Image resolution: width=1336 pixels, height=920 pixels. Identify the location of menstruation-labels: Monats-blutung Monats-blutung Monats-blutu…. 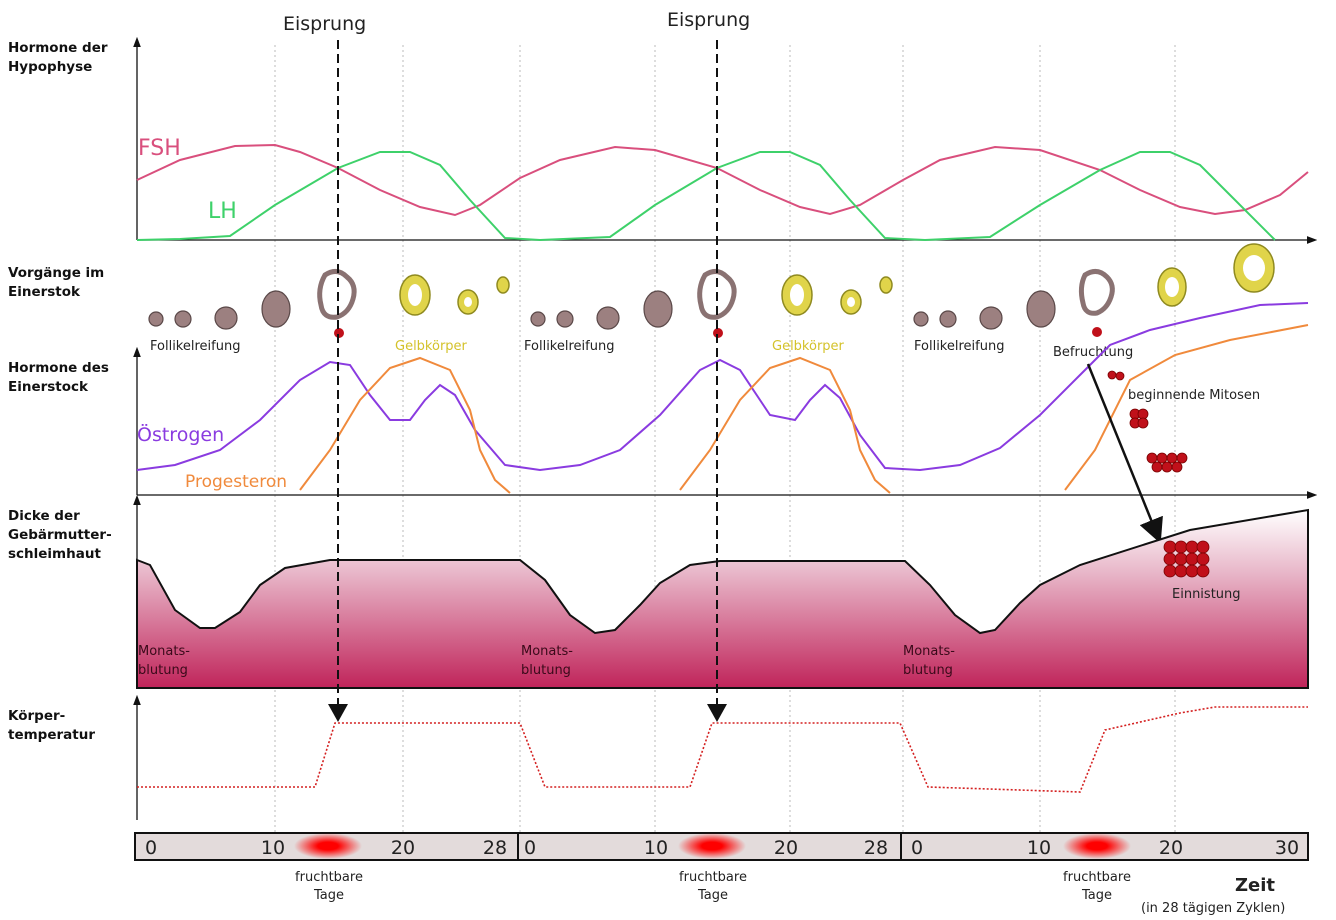
(546, 661).